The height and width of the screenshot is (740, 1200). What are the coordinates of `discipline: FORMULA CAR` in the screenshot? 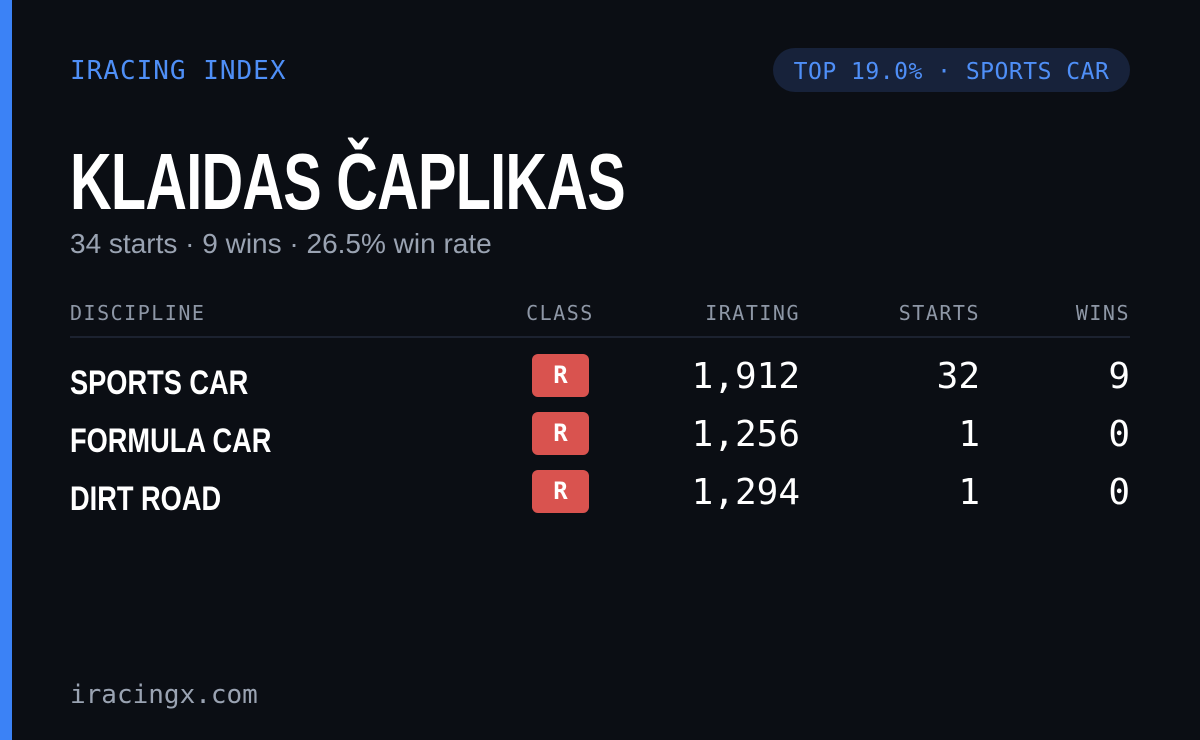 It's located at (171, 441).